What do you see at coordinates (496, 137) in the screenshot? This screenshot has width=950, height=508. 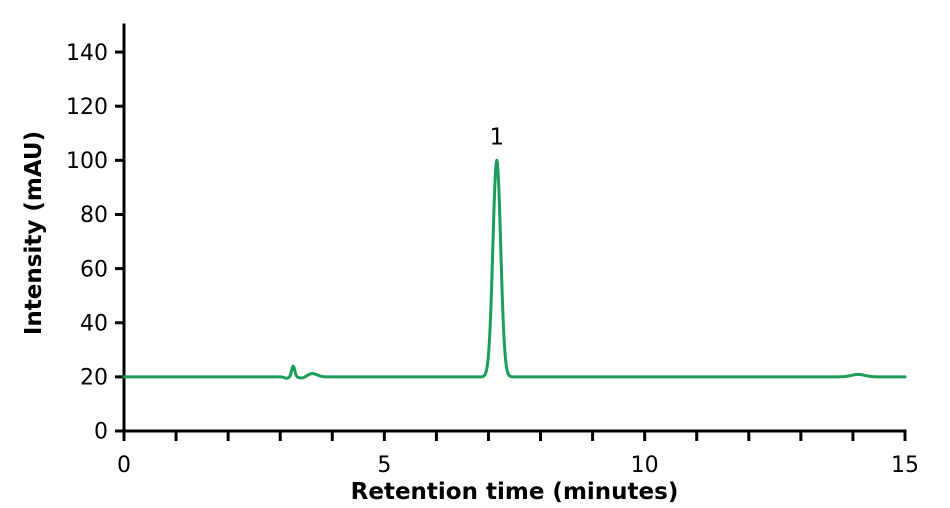 I see `peak-label: 1` at bounding box center [496, 137].